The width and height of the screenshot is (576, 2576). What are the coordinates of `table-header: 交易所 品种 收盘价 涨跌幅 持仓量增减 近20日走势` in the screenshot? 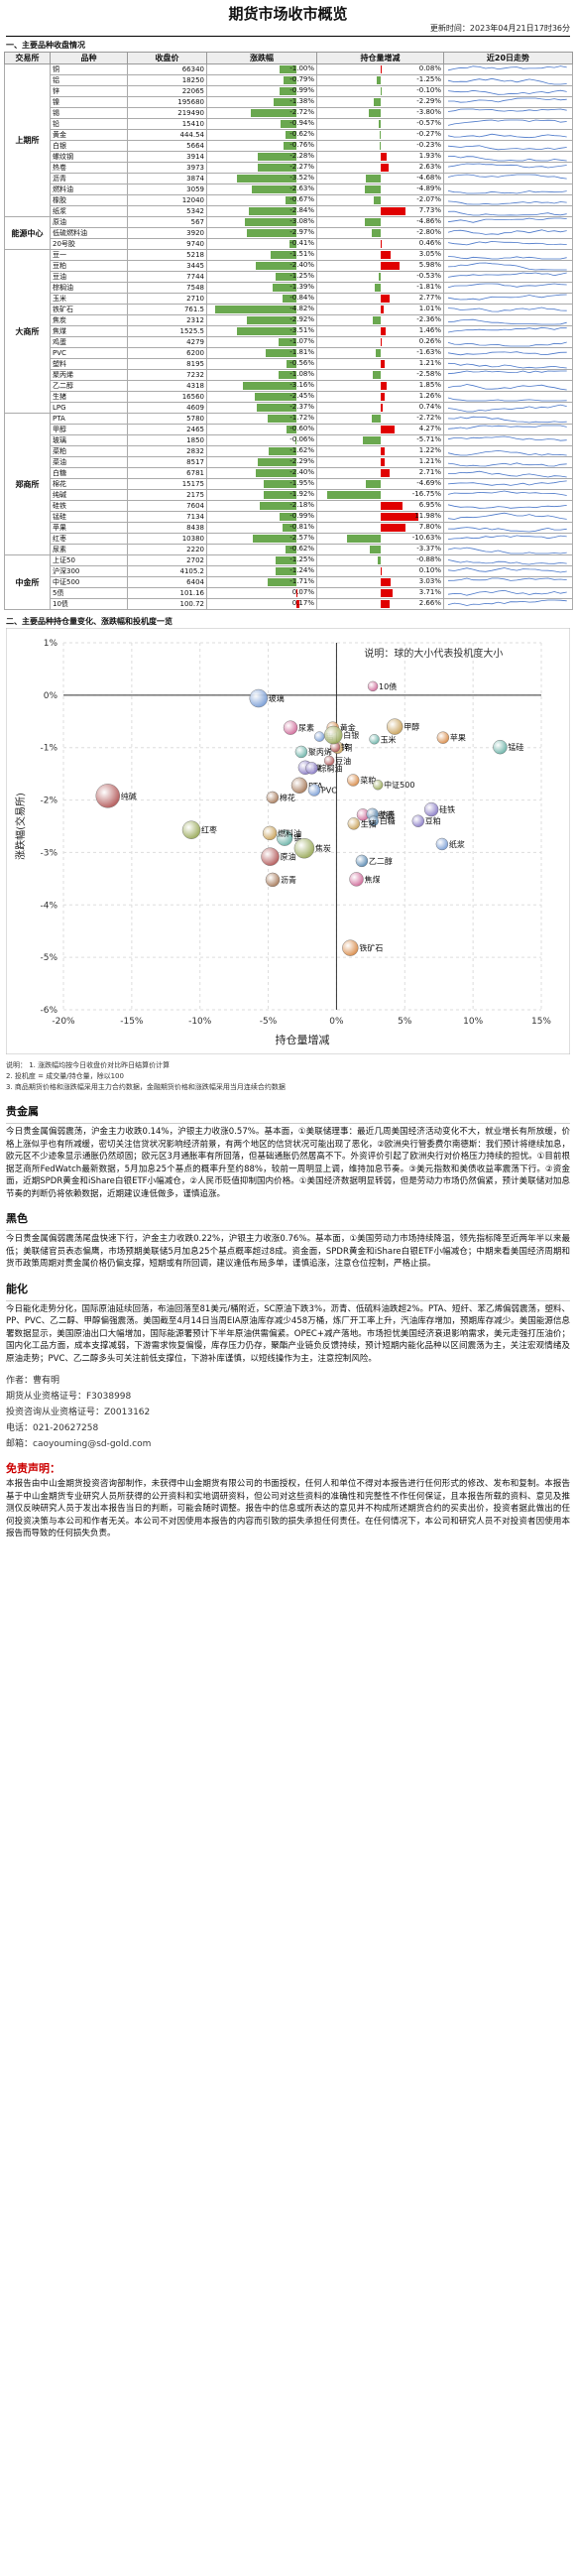 It's located at (288, 58).